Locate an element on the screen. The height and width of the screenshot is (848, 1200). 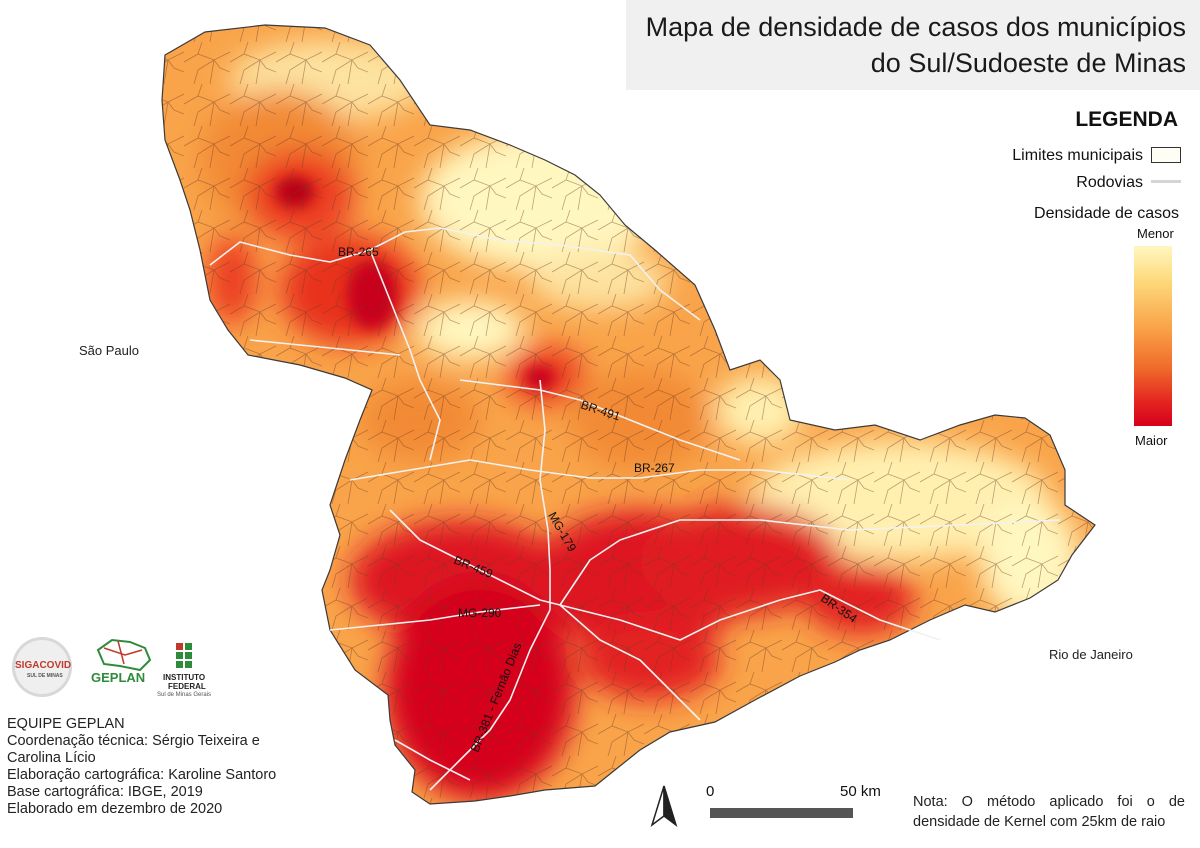
road-label-br-265: BR-265 is located at coordinates (358, 252).